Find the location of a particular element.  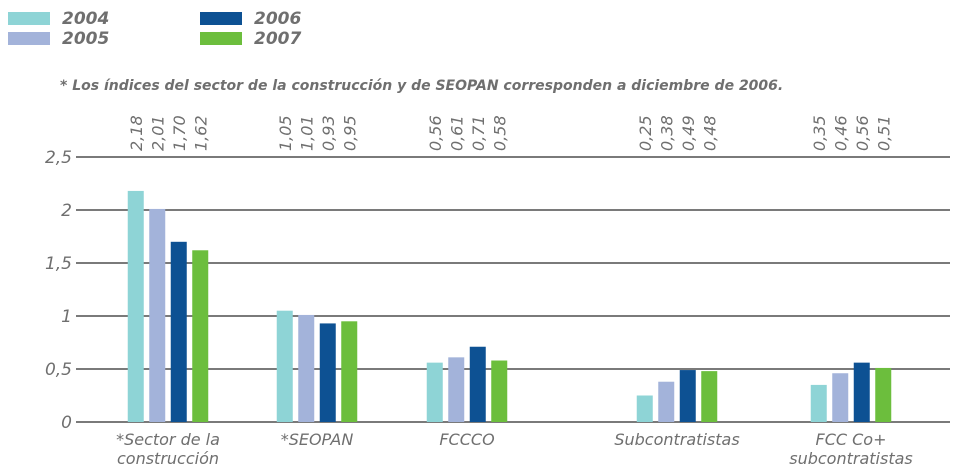

value-label: 0,95 is located at coordinates (349, 133).